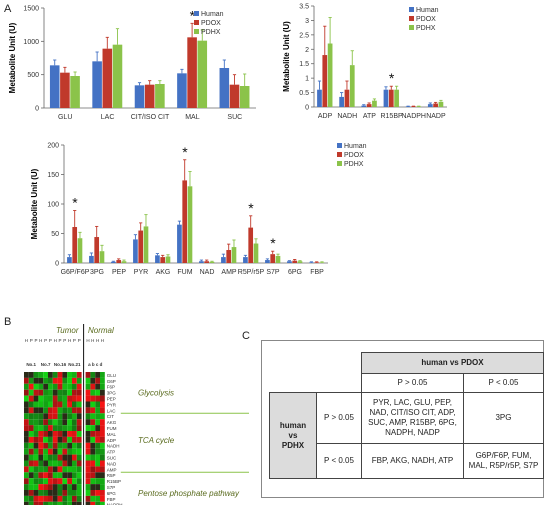 This screenshot has width=550, height=507. What do you see at coordinates (503, 418) in the screenshot?
I see `cell-ns-sig: 3PG` at bounding box center [503, 418].